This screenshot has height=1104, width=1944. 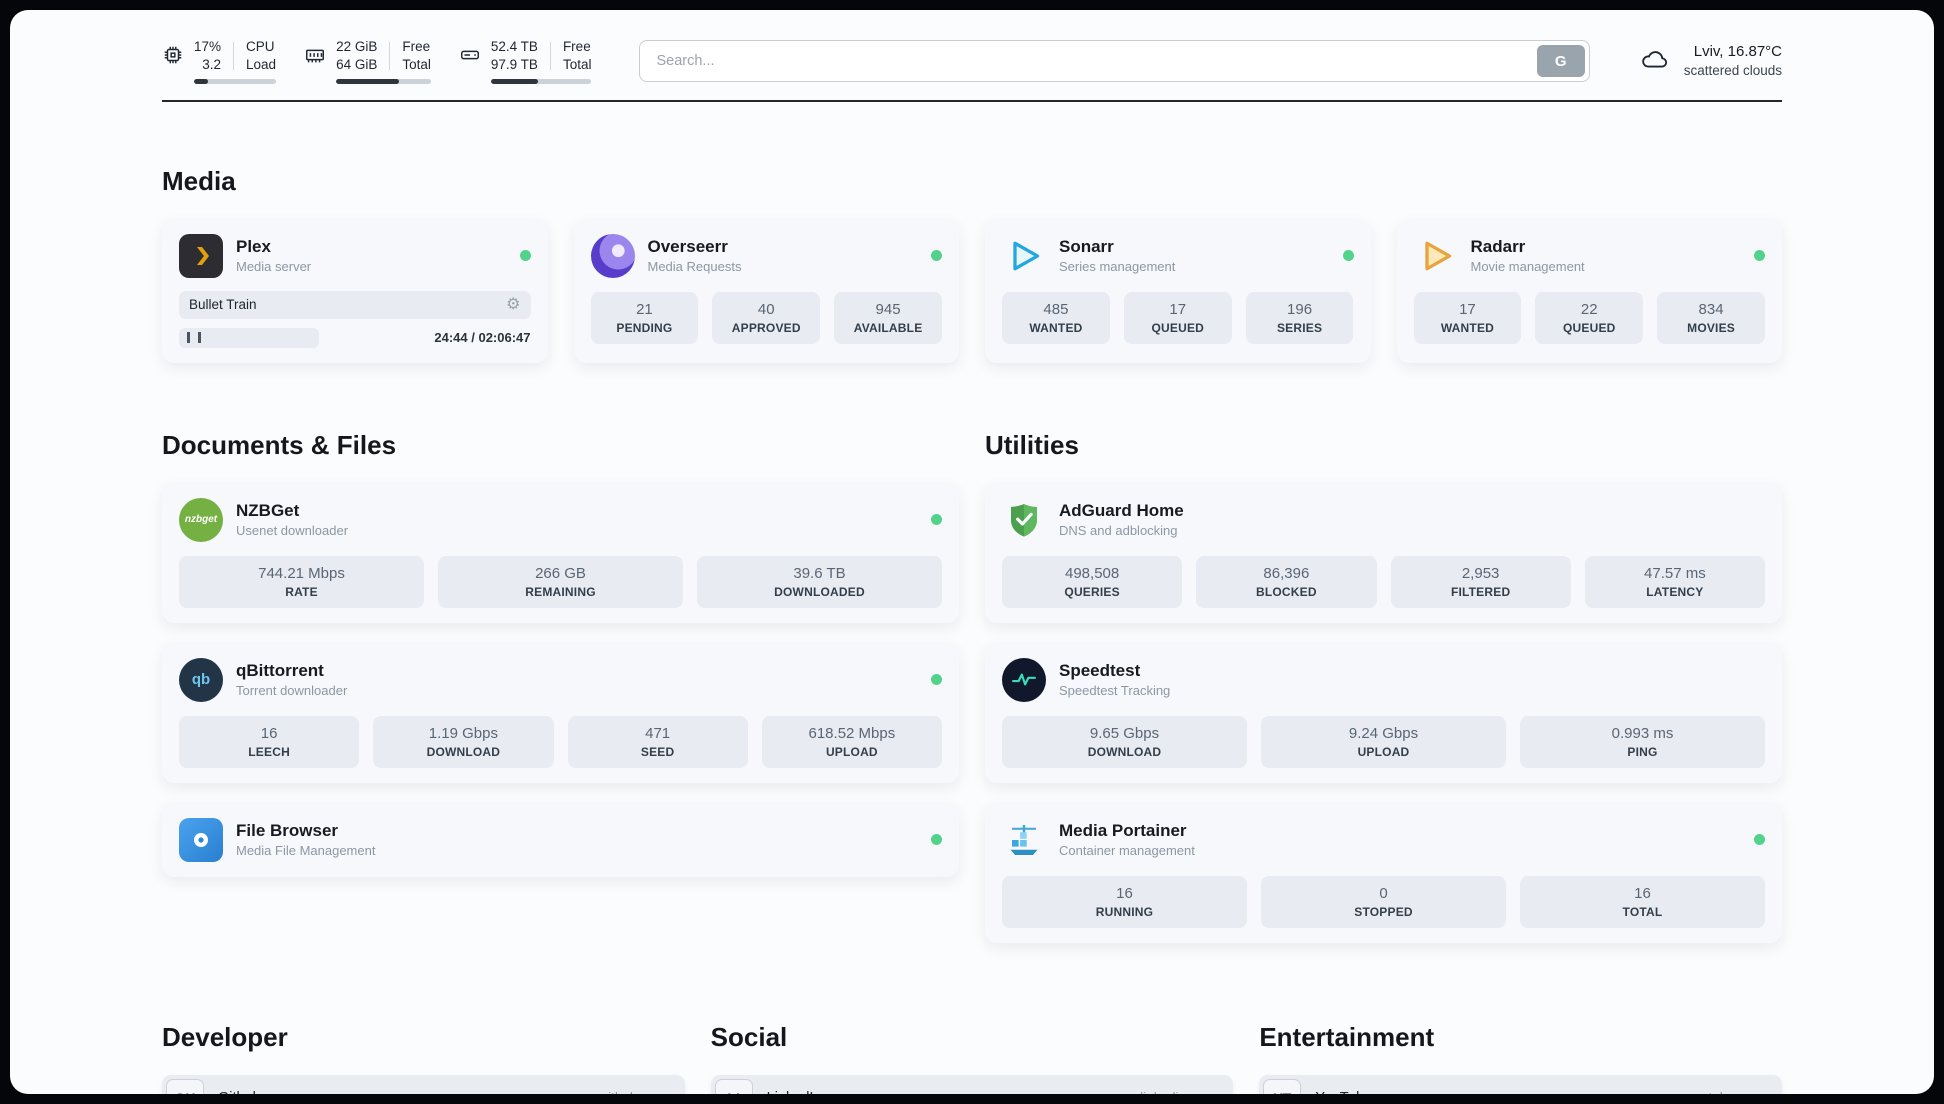 I want to click on disk-total-value: 97.9 TB, so click(x=514, y=64).